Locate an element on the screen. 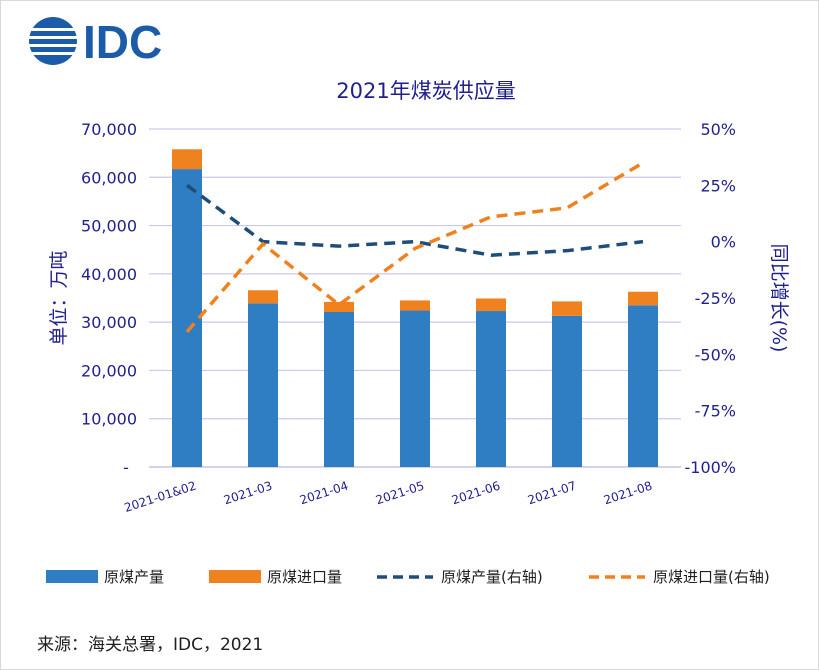  y2-tick-label: -25% is located at coordinates (715, 298).